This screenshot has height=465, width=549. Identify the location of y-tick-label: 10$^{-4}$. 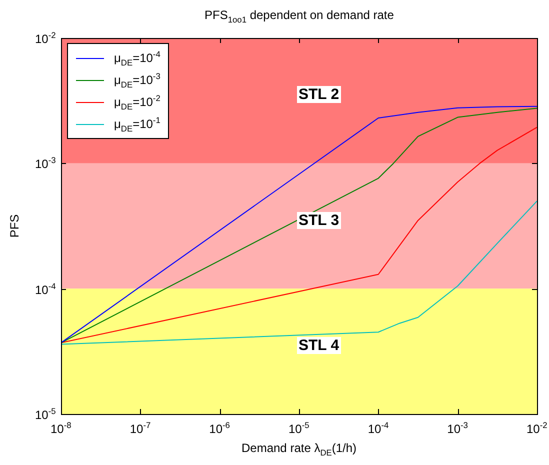
(45, 288).